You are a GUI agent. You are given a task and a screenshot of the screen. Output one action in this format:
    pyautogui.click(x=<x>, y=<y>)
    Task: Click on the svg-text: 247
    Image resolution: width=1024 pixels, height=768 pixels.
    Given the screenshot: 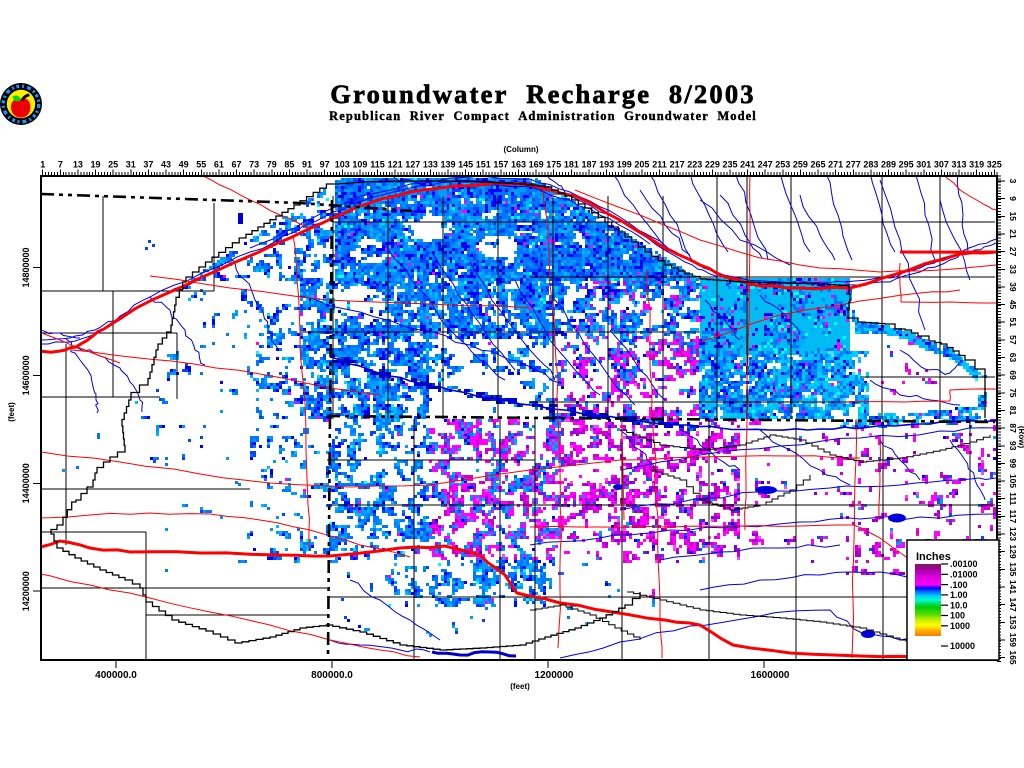 What is the action you would take?
    pyautogui.click(x=765, y=165)
    